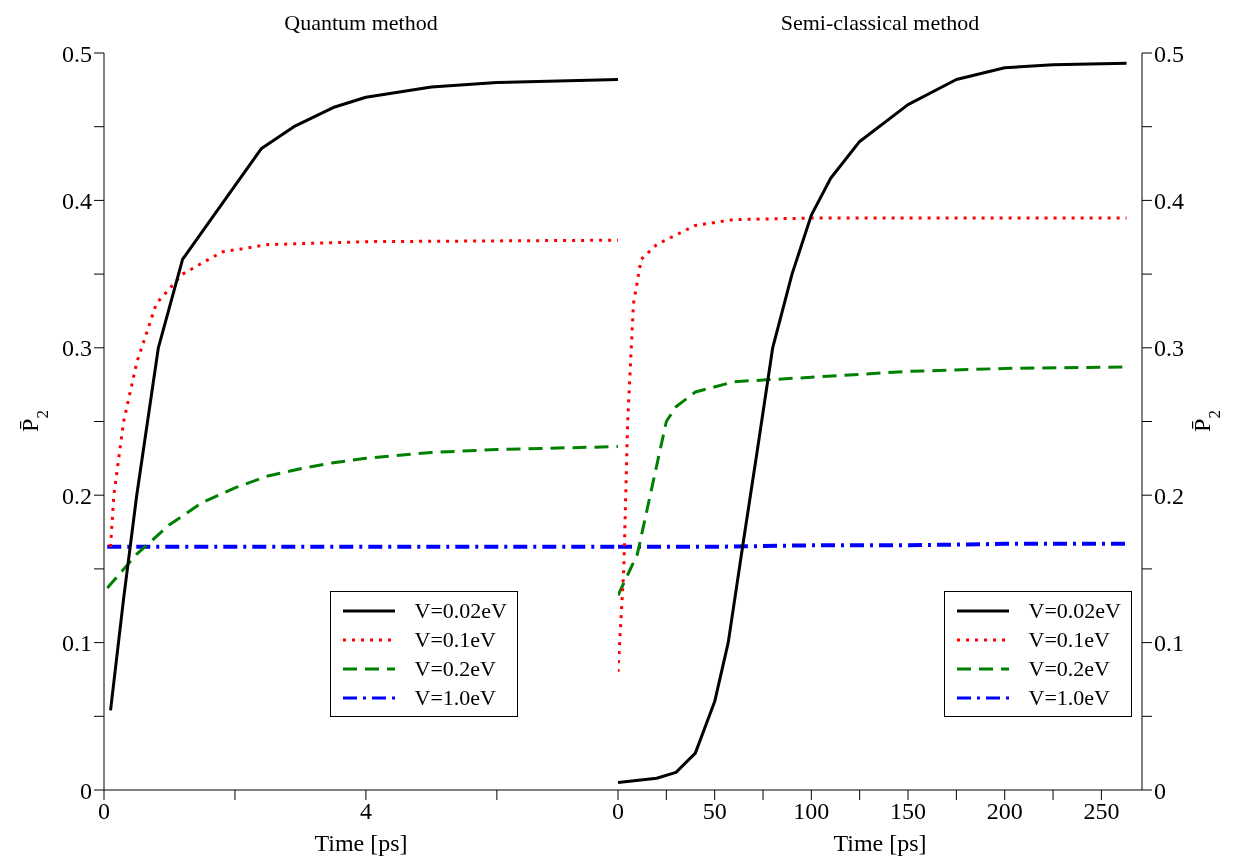 The image size is (1242, 857). I want to click on chart-title: Quantum method, so click(361, 23).